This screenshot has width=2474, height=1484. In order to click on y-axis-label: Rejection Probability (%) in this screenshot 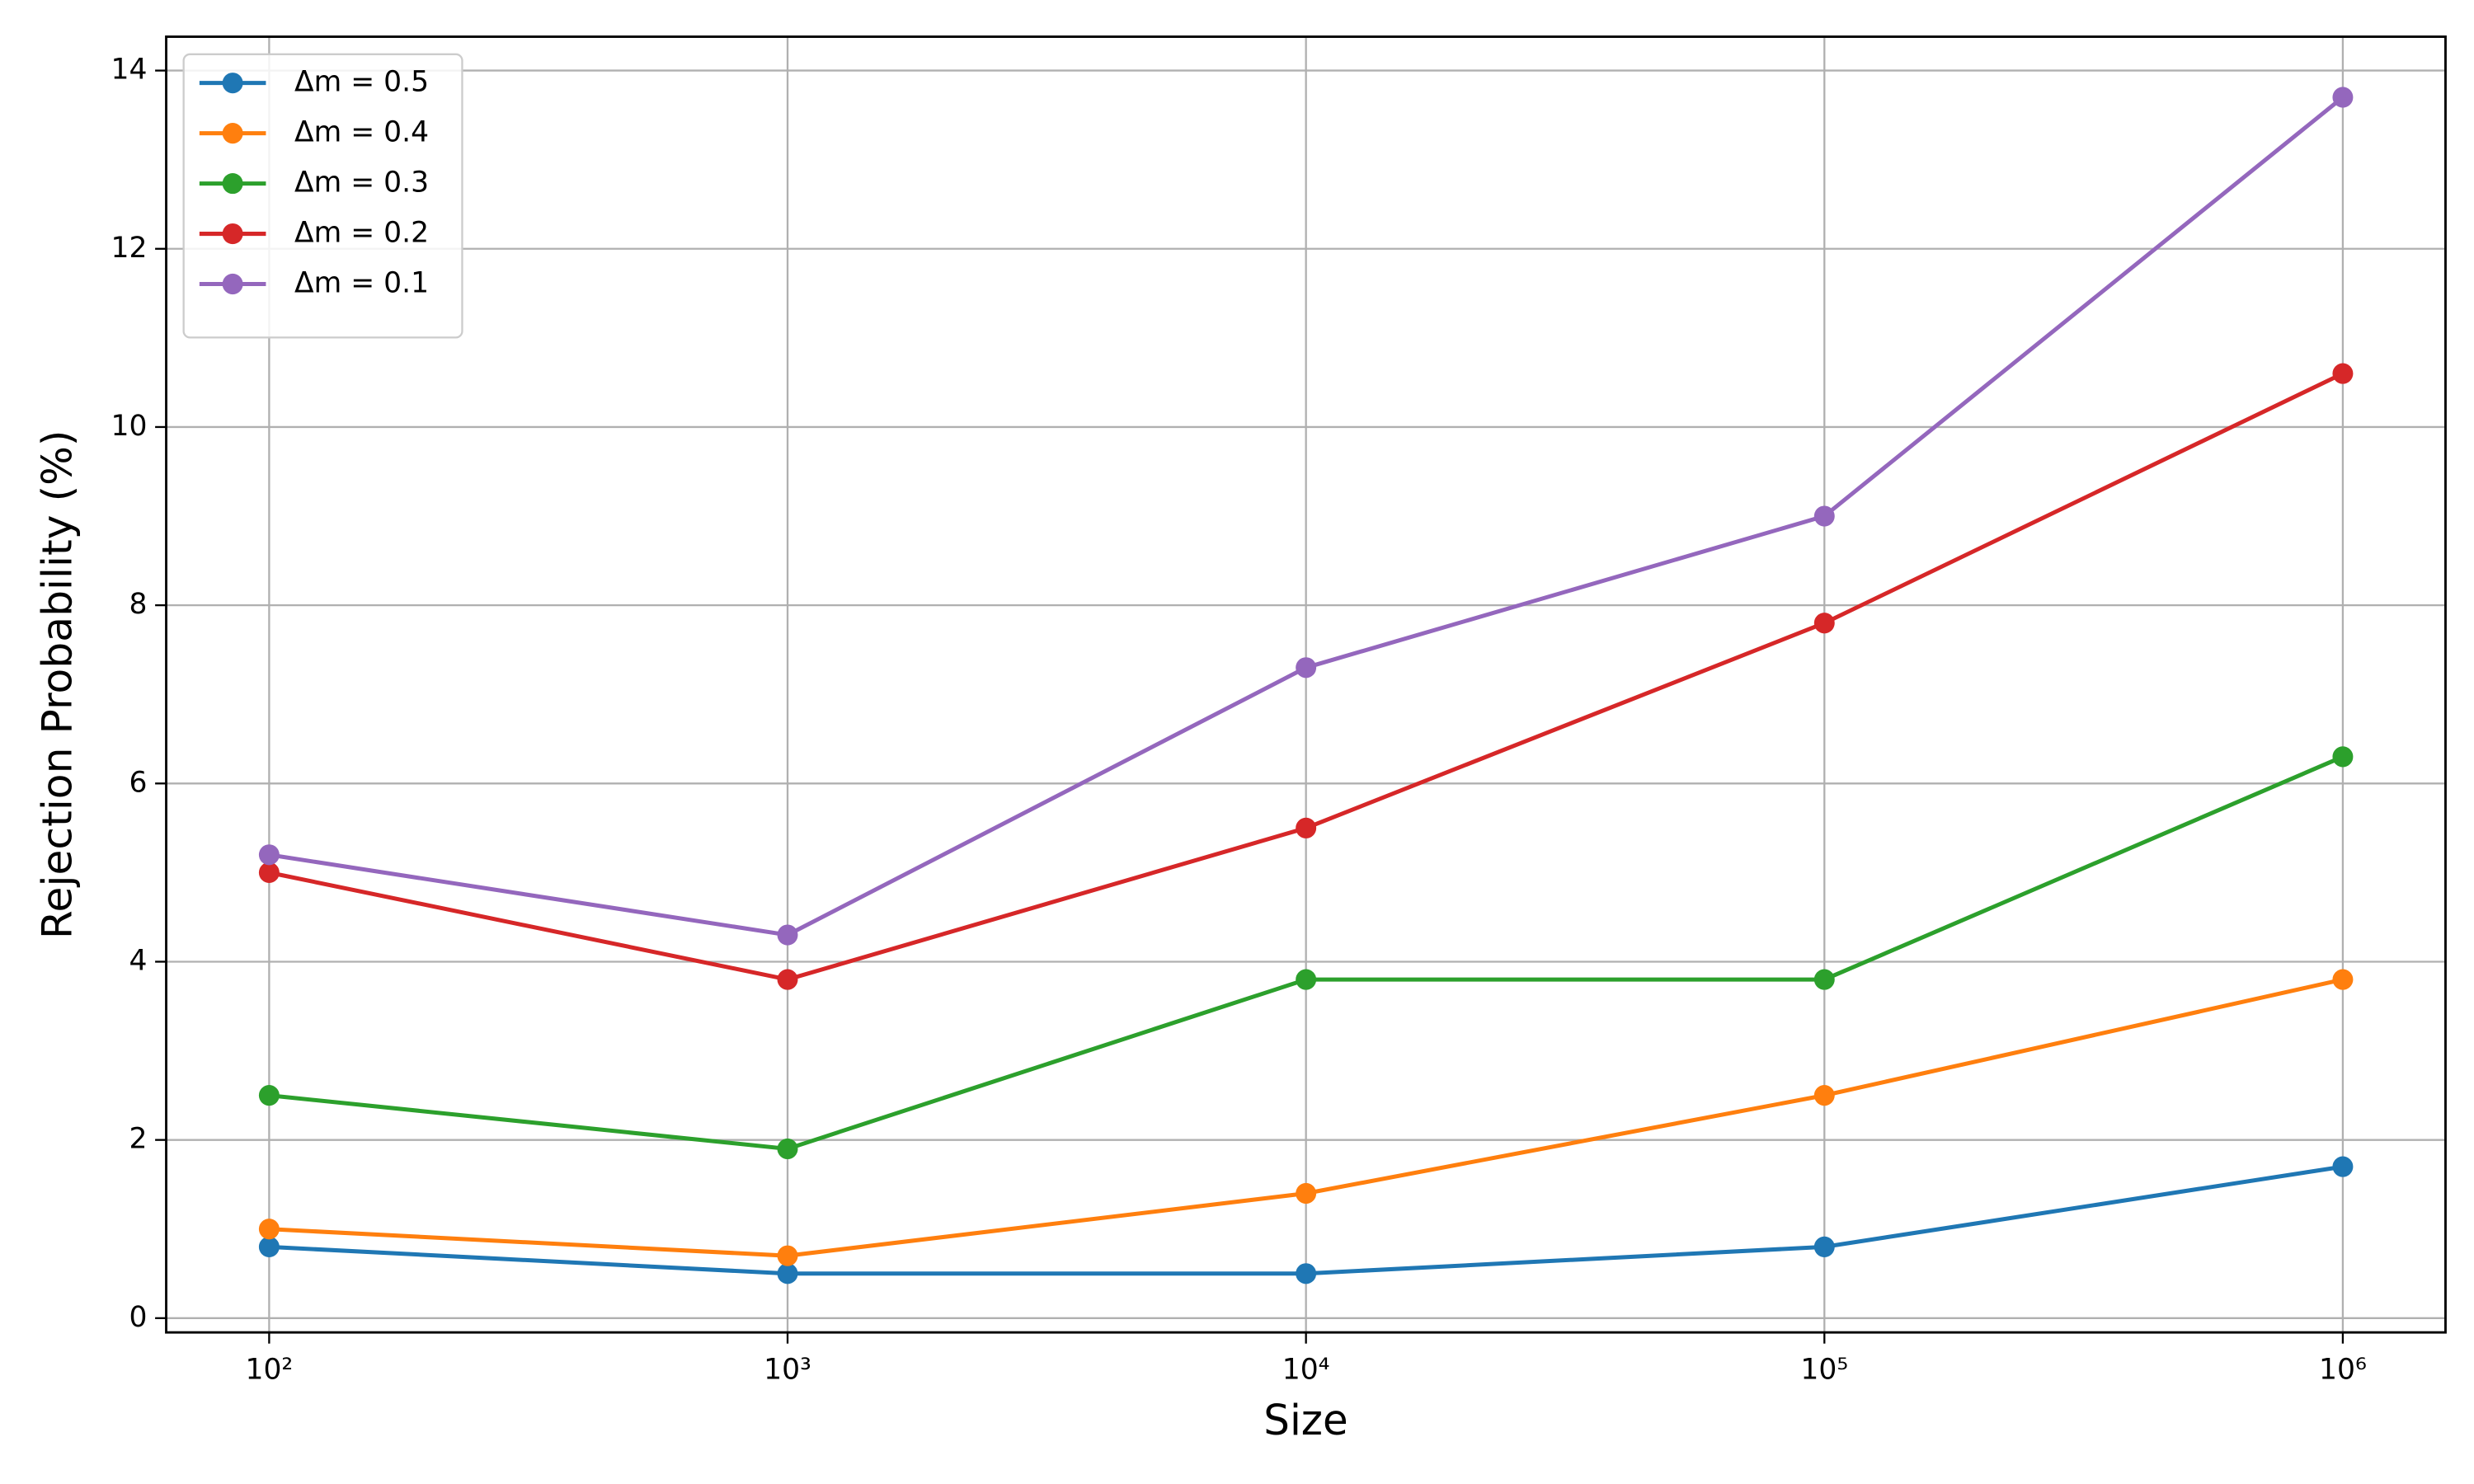, I will do `click(57, 684)`.